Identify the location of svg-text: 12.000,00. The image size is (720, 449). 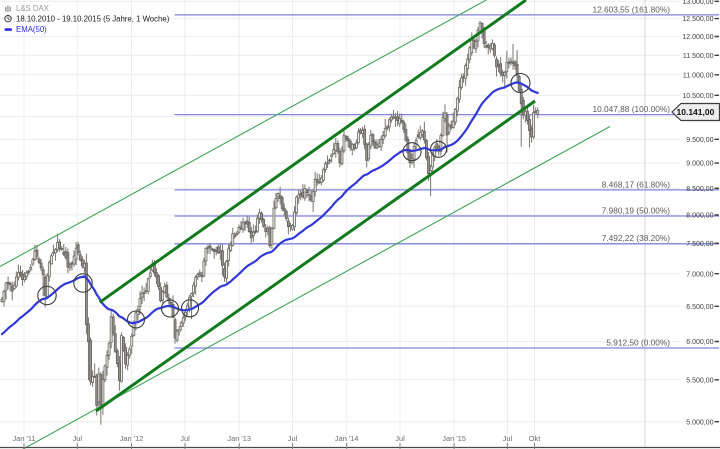
(697, 37).